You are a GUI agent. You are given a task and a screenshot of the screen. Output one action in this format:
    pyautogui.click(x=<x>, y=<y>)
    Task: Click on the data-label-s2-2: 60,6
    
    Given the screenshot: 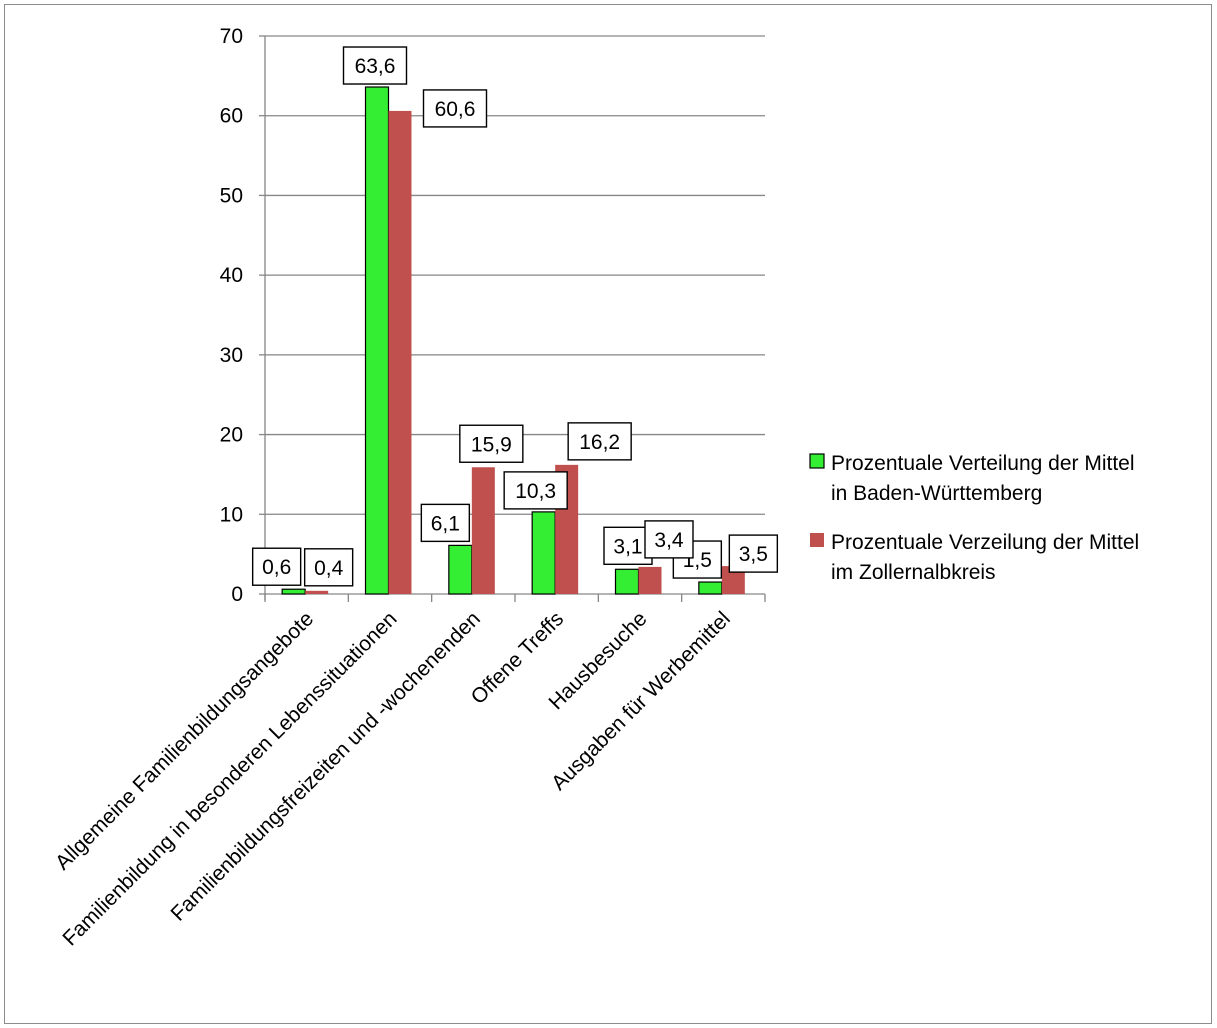 What is the action you would take?
    pyautogui.click(x=455, y=109)
    